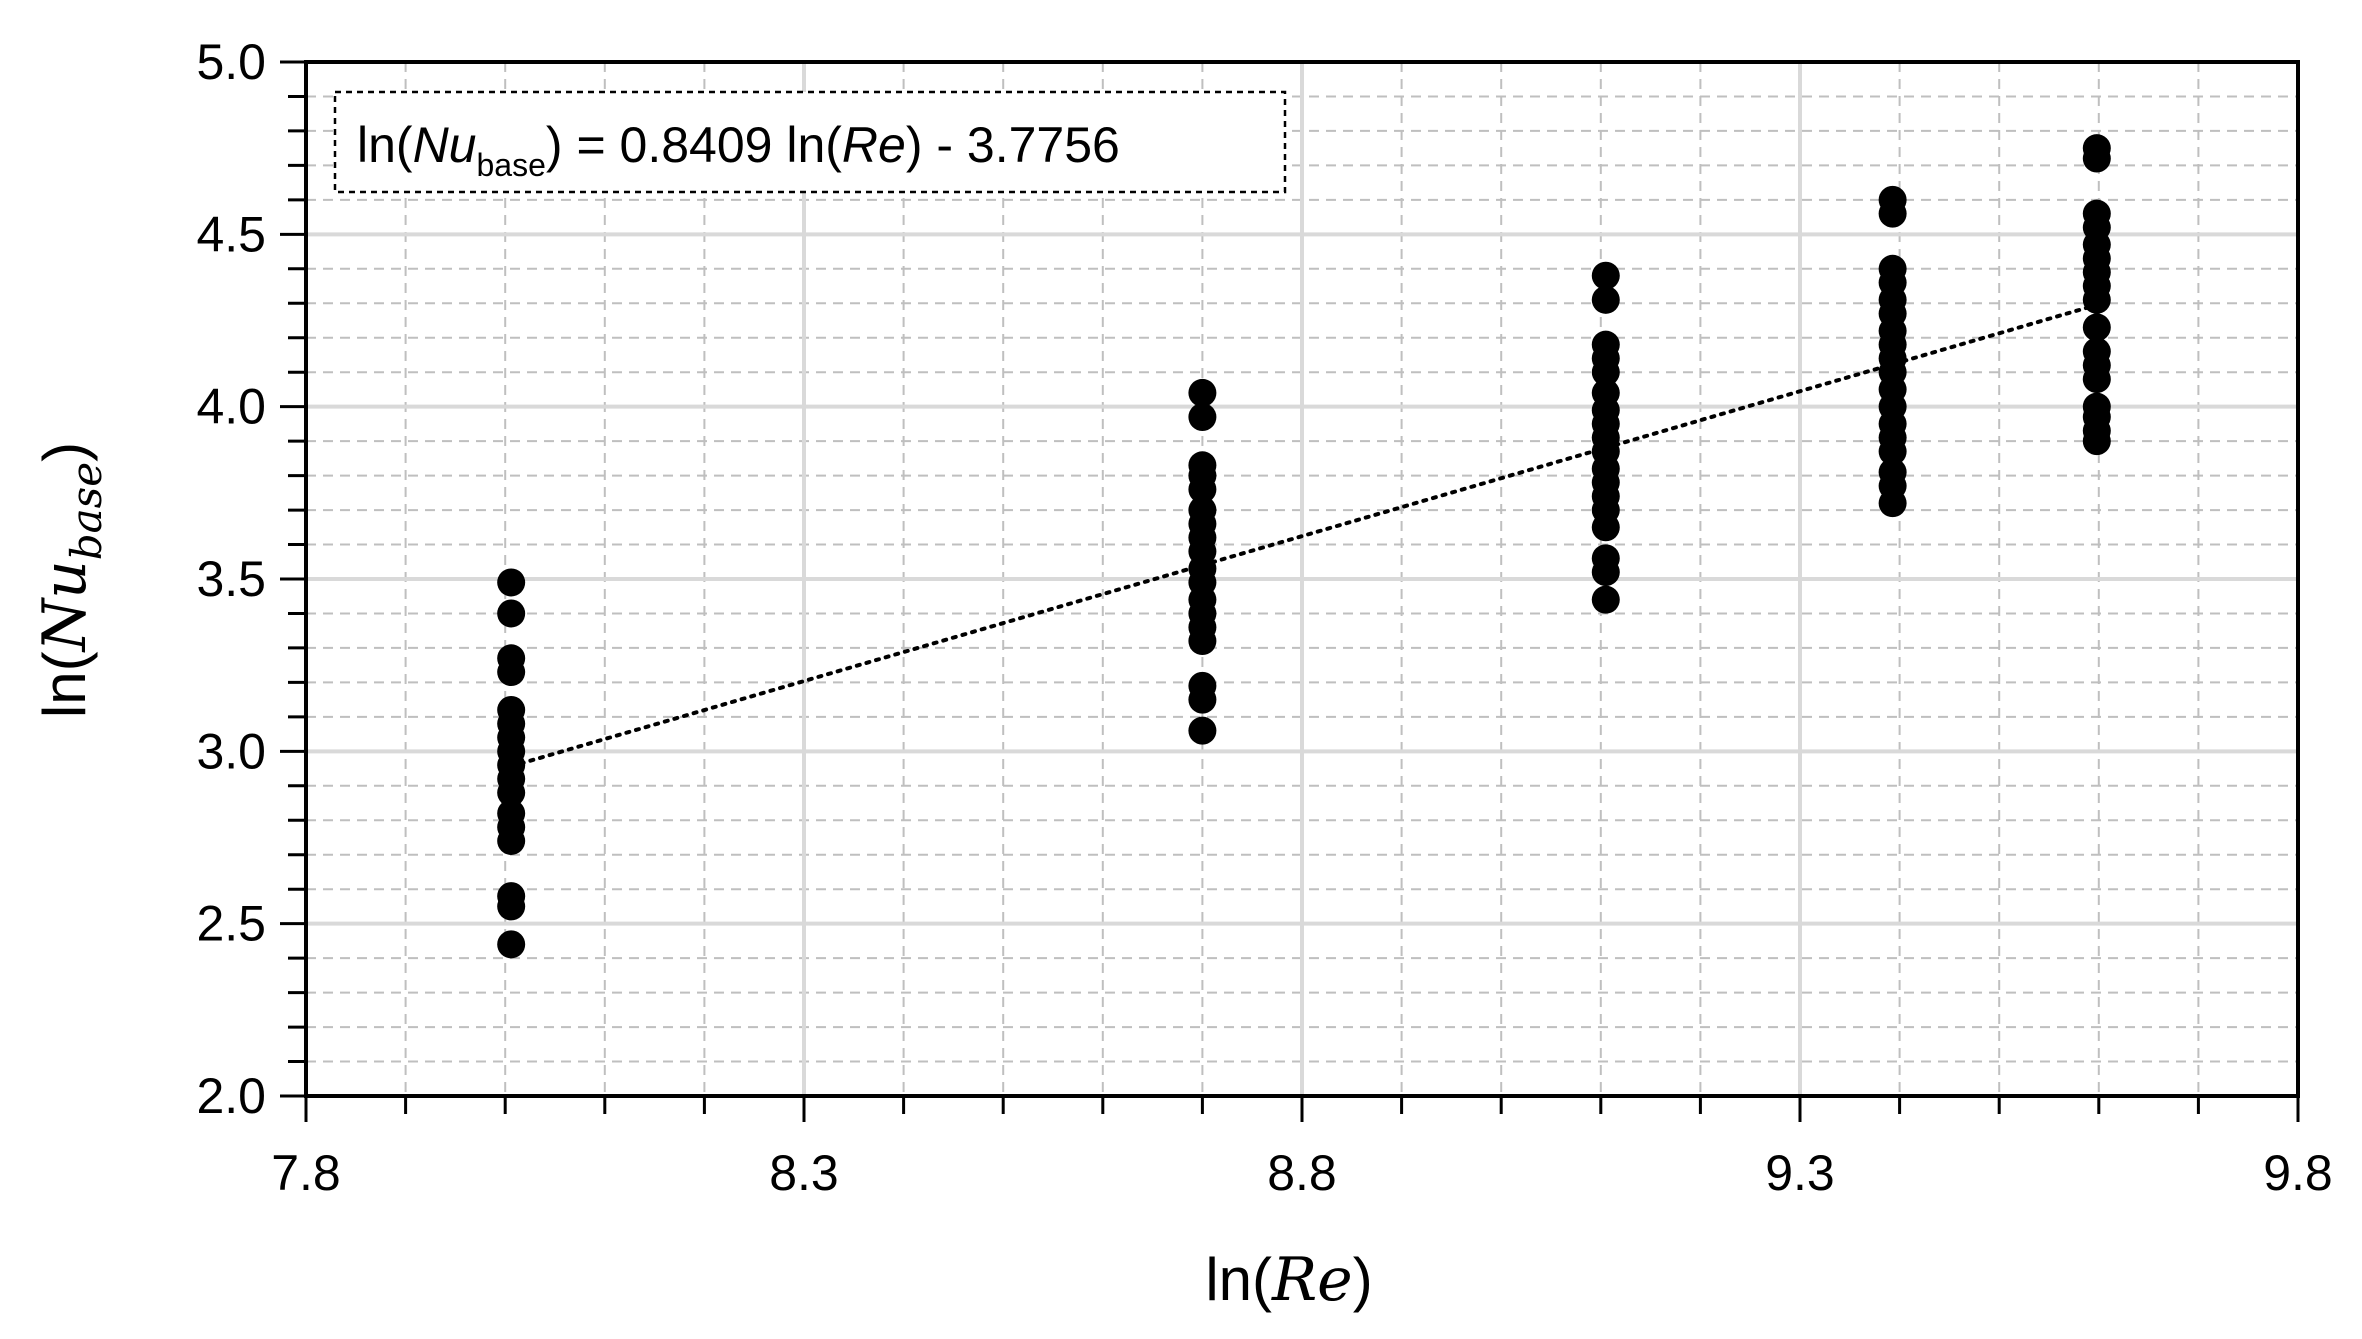 Image resolution: width=2362 pixels, height=1339 pixels. Describe the element at coordinates (64, 452) in the screenshot. I see `y-axis-title-suffix: )` at that location.